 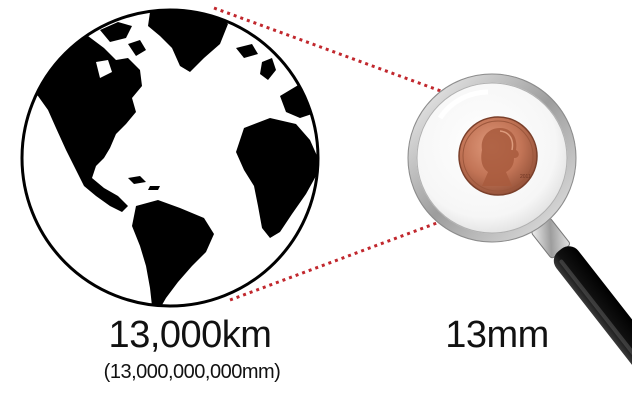 I want to click on earth-size-label: 13,000km, so click(x=190, y=335).